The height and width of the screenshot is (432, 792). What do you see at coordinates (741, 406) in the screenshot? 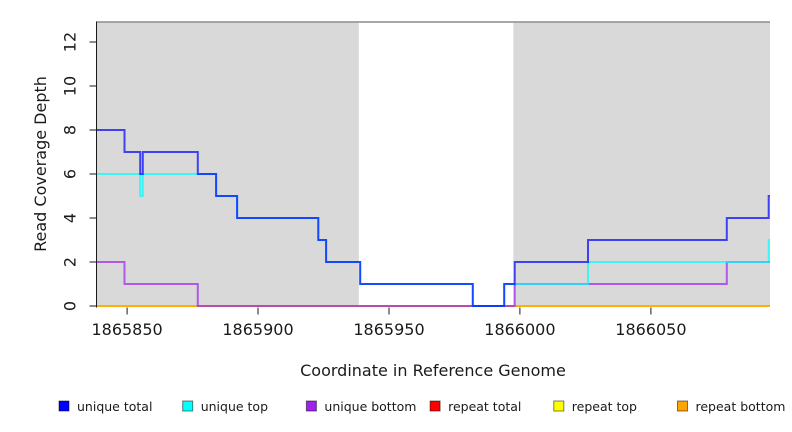
I see `legend-label: repeat bottom` at bounding box center [741, 406].